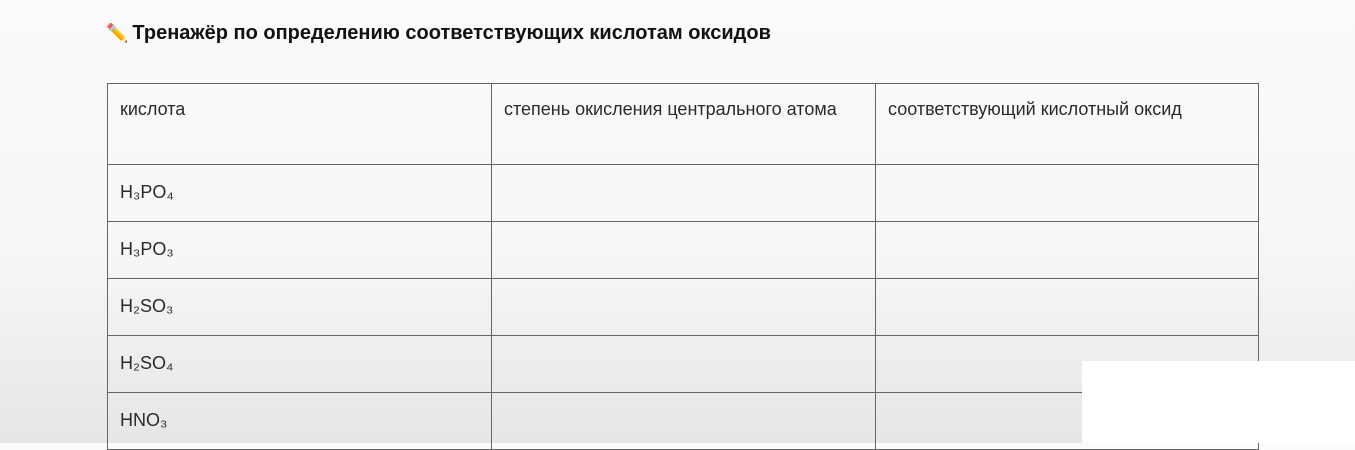  What do you see at coordinates (117, 33) in the screenshot?
I see `pencil-icon: ✏️` at bounding box center [117, 33].